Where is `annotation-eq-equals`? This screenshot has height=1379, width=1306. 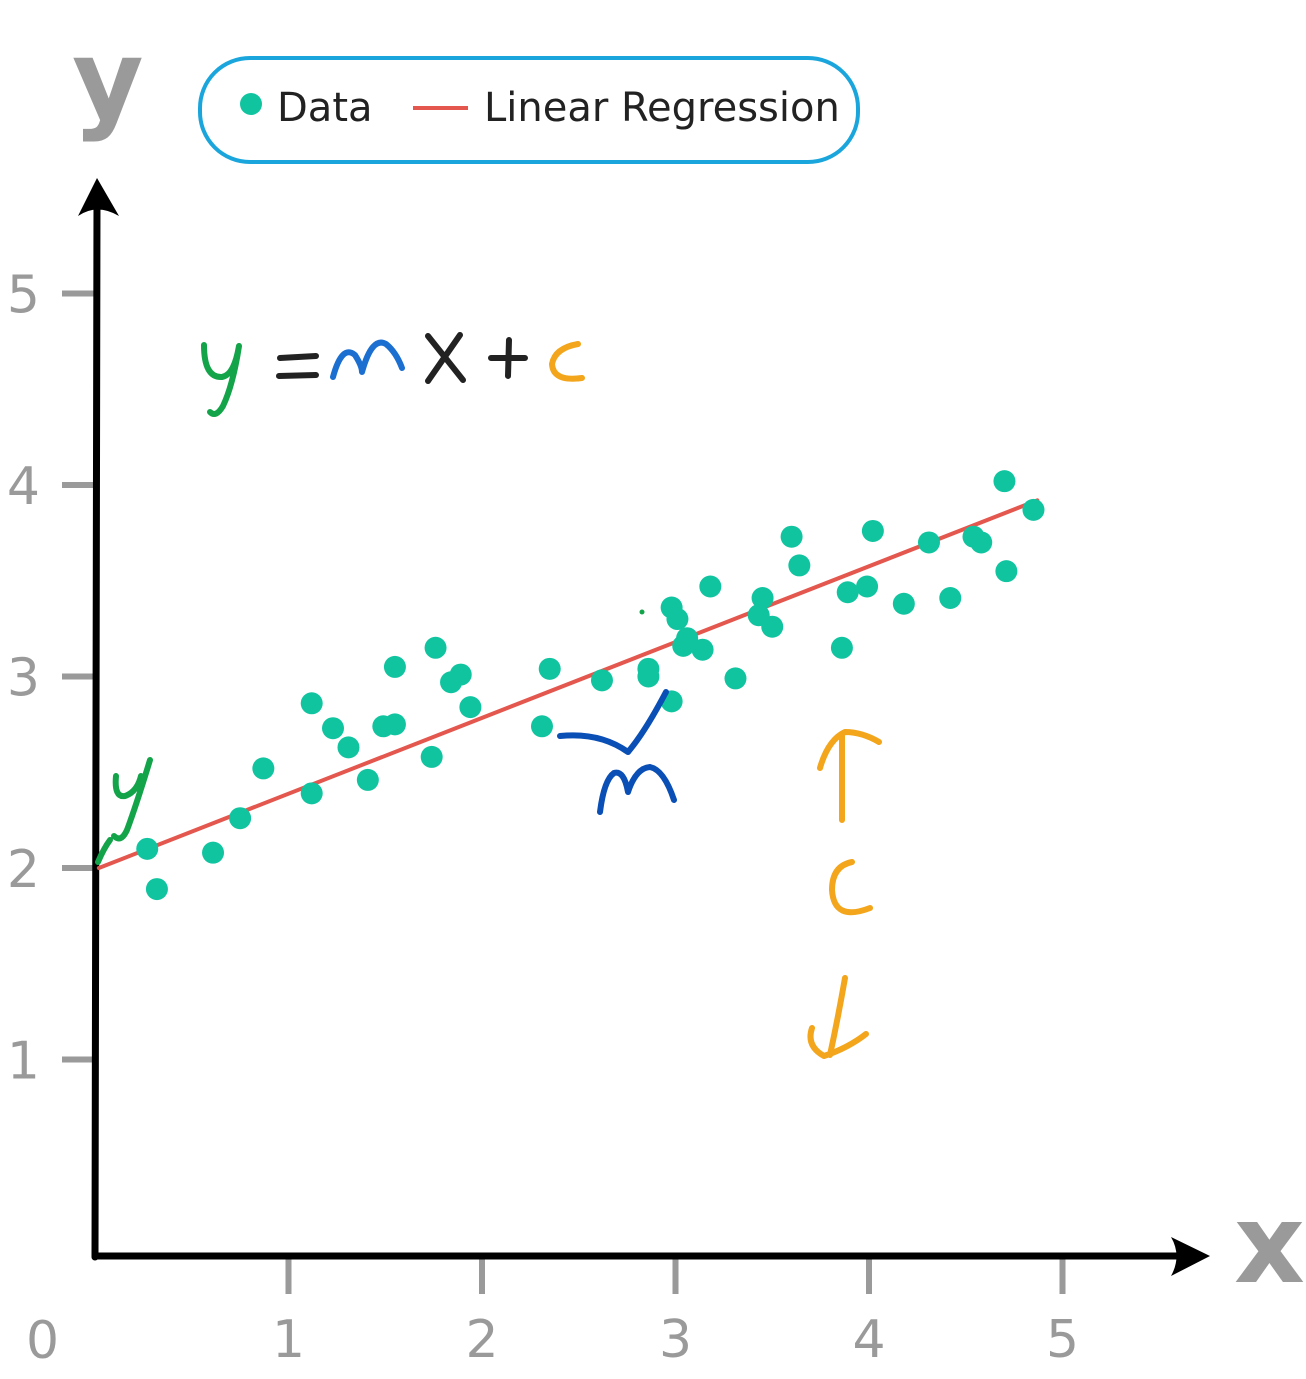
annotation-eq-equals is located at coordinates (297, 366).